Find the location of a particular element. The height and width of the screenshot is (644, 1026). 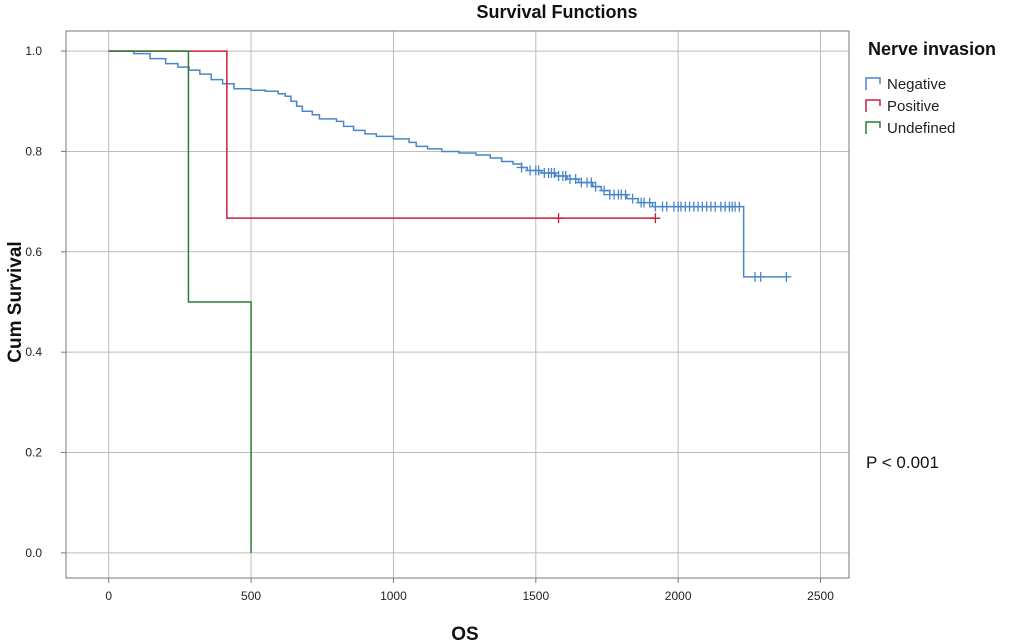

y-tick-label: 0.2 is located at coordinates (33, 453).